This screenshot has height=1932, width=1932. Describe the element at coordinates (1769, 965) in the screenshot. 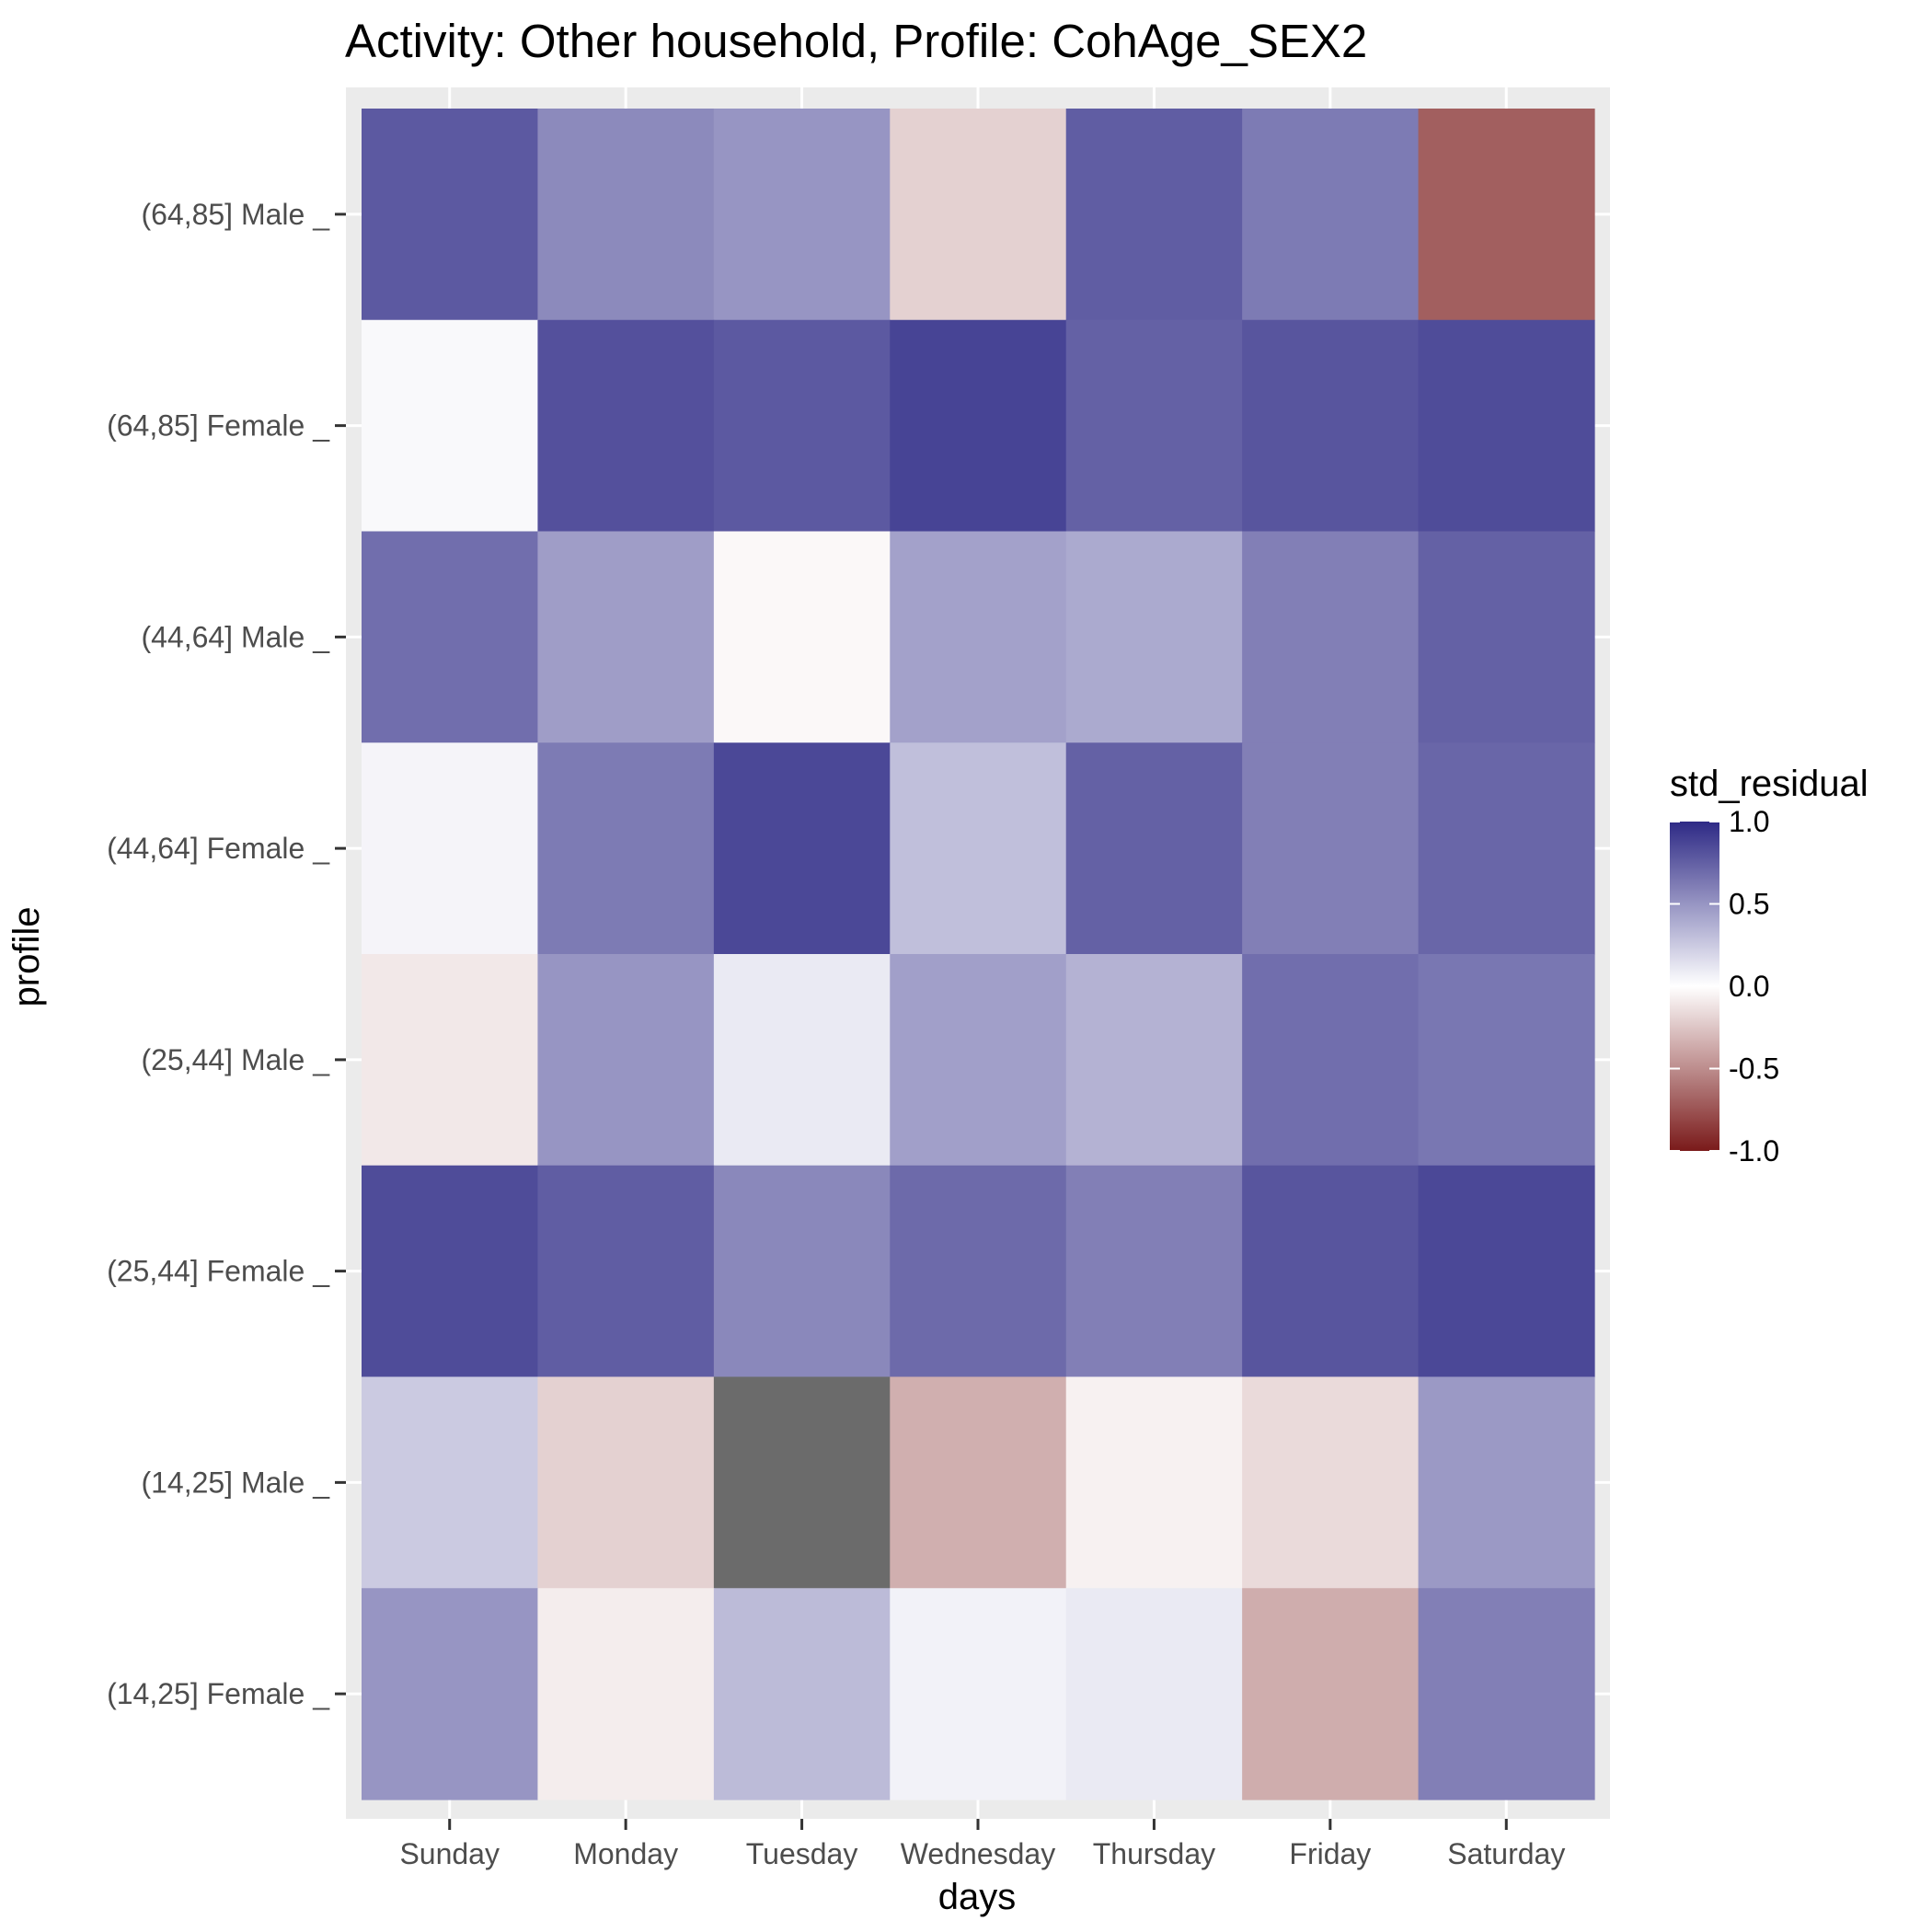

I see `color-legend: std_residual 1.0 0.5 0.0 -0.5 -1.0` at that location.